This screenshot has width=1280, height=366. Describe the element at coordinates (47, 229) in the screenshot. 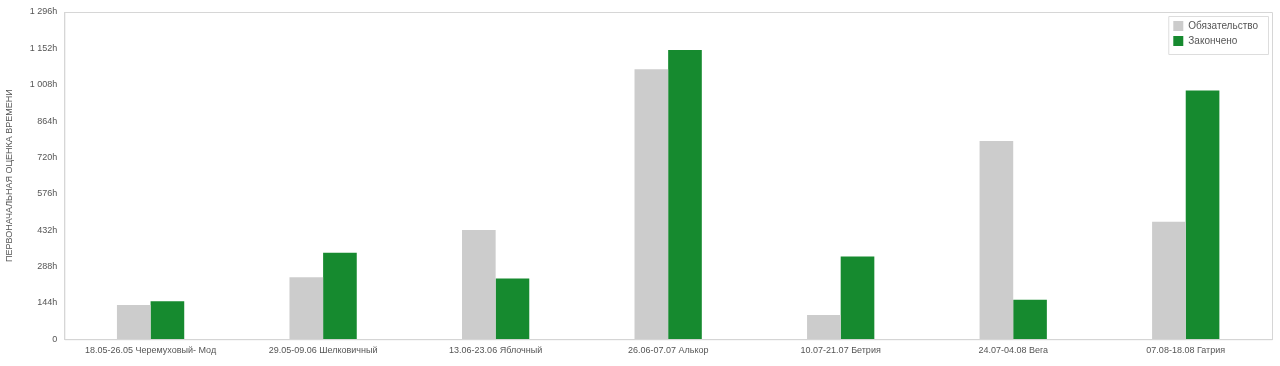

I see `y-tick-label: 432h` at that location.